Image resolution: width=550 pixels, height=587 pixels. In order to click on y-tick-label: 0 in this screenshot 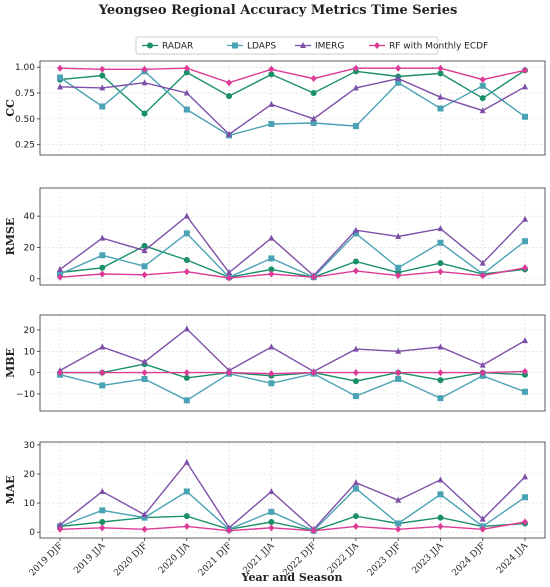, I will do `click(32, 374)`.